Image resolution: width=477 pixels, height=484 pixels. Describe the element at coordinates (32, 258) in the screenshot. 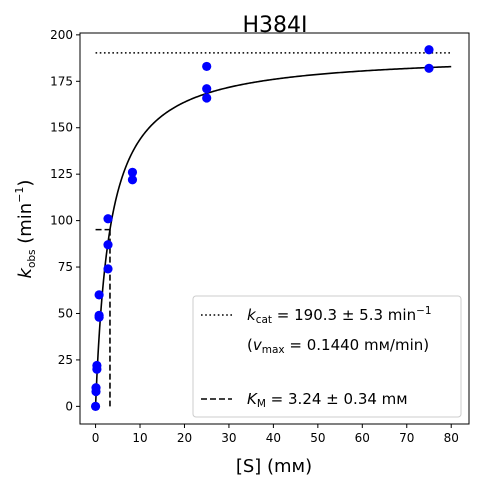

I see `y-axis-label-sub: obs` at that location.